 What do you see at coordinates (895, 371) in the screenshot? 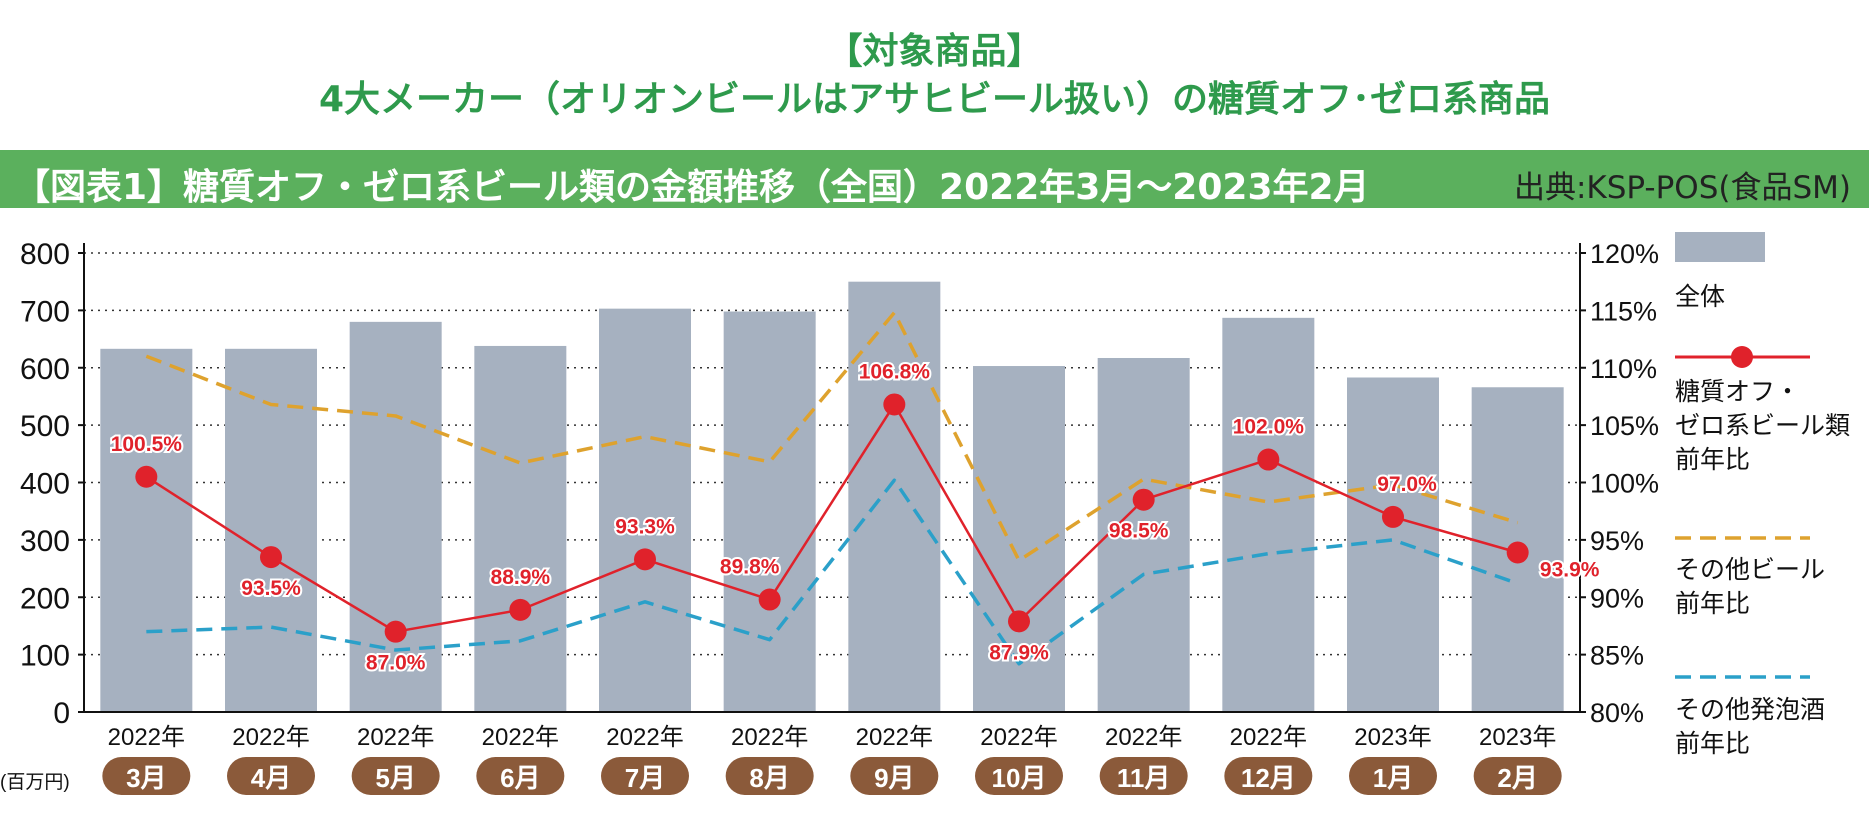
I see `data-label: 106.8%` at bounding box center [895, 371].